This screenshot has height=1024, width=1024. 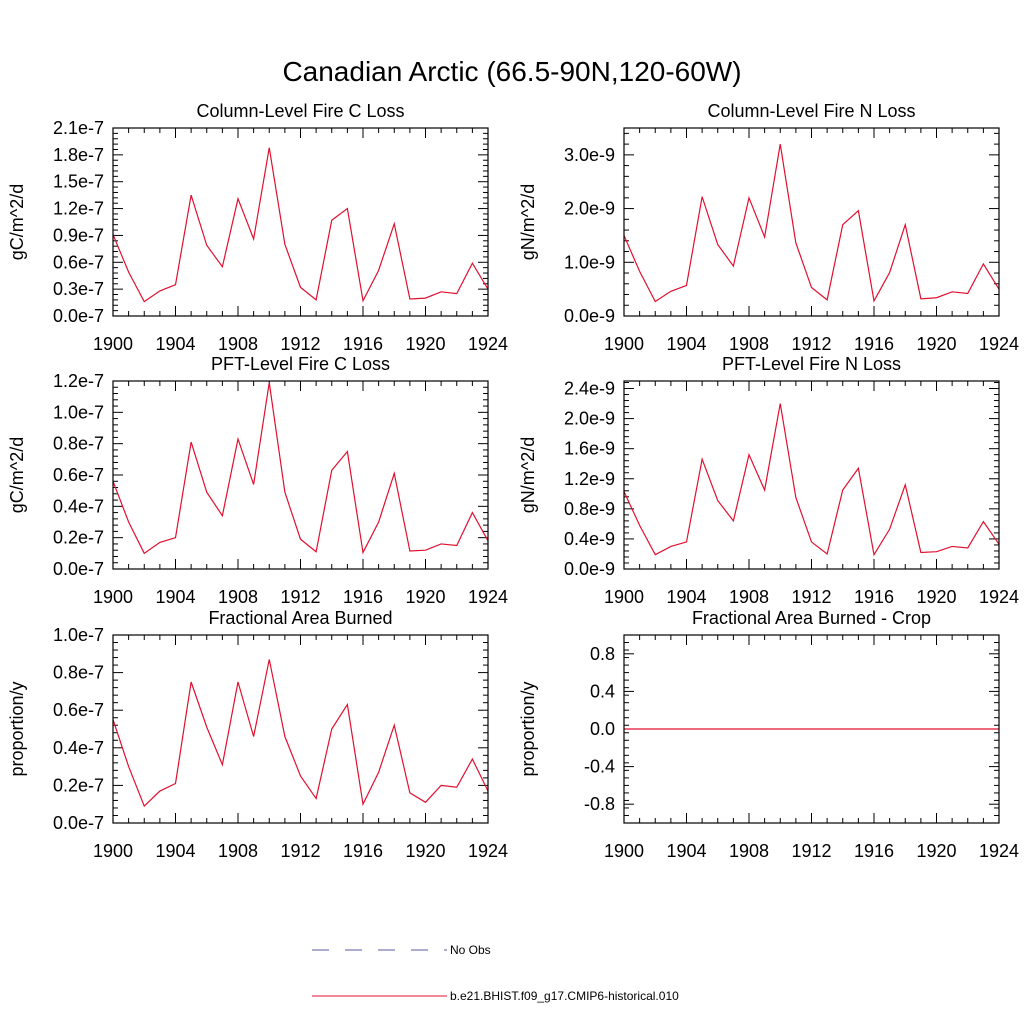 What do you see at coordinates (511, 71) in the screenshot?
I see `figure-title: Canadian Arctic (66.5-90N,120-60W)` at bounding box center [511, 71].